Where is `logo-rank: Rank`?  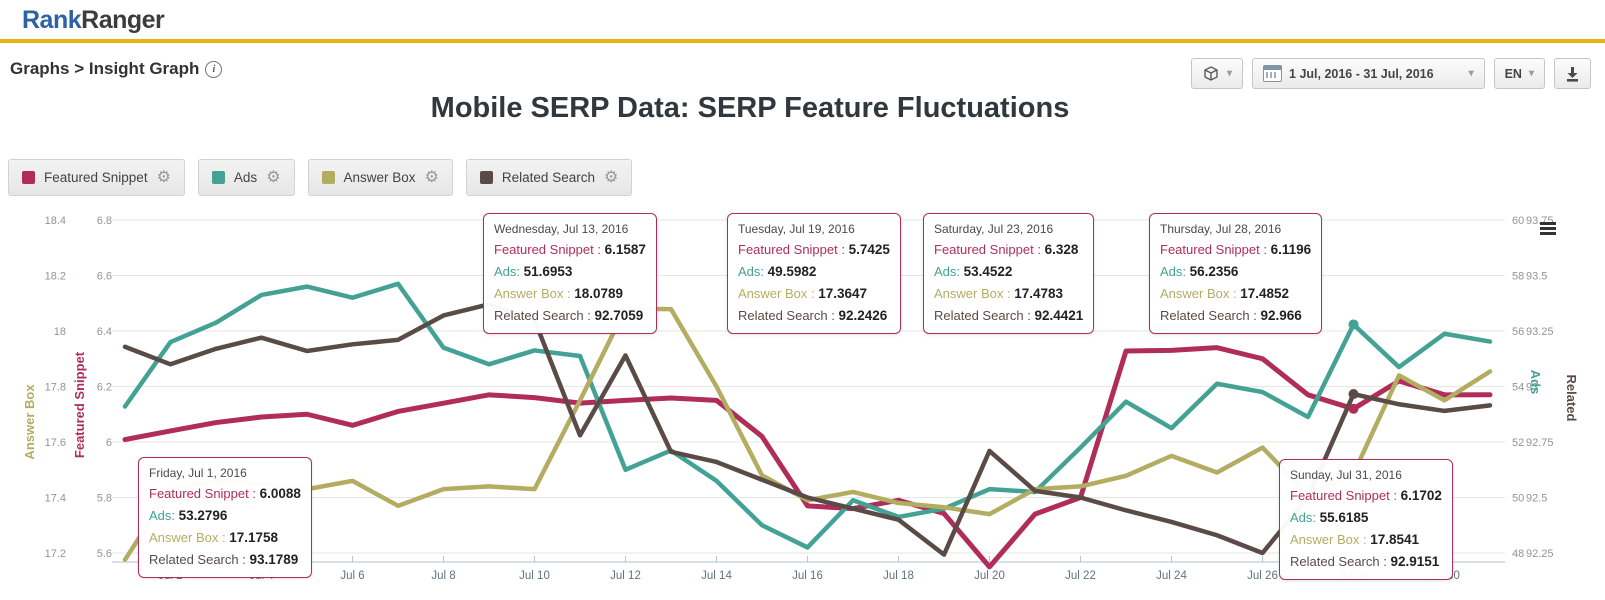
logo-rank: Rank is located at coordinates (52, 20).